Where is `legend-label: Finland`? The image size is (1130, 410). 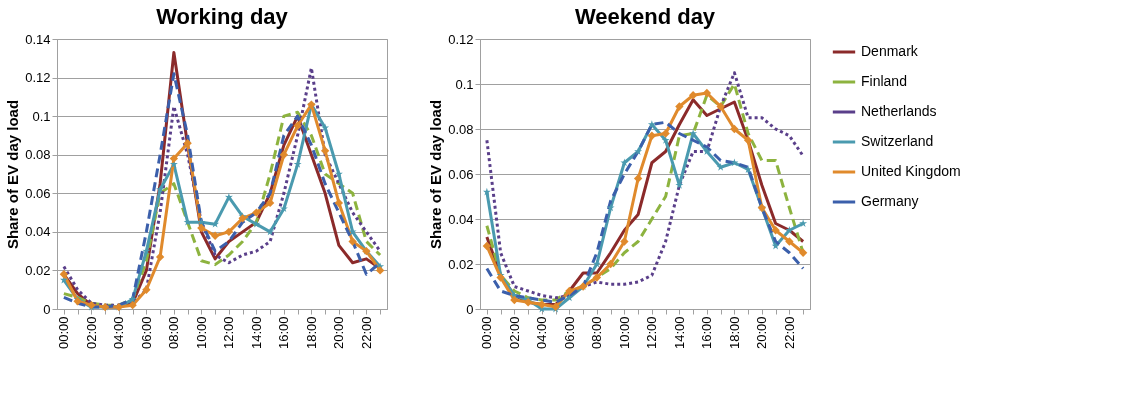
legend-label: Finland is located at coordinates (884, 81).